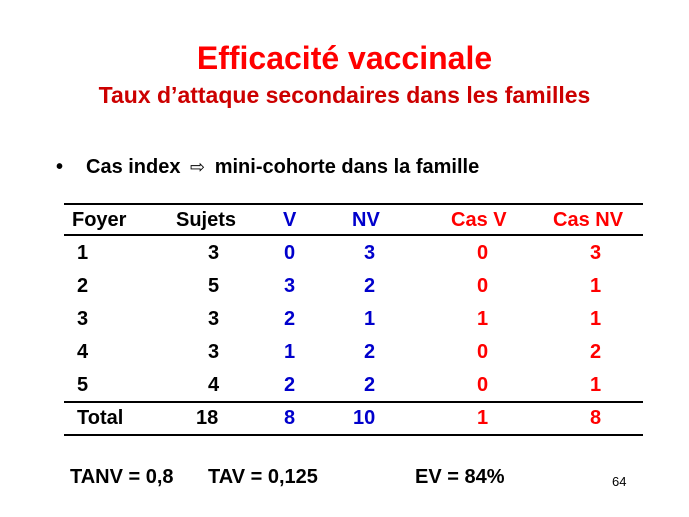  Describe the element at coordinates (122, 477) in the screenshot. I see `tanv-value: TANV = 0,8` at that location.